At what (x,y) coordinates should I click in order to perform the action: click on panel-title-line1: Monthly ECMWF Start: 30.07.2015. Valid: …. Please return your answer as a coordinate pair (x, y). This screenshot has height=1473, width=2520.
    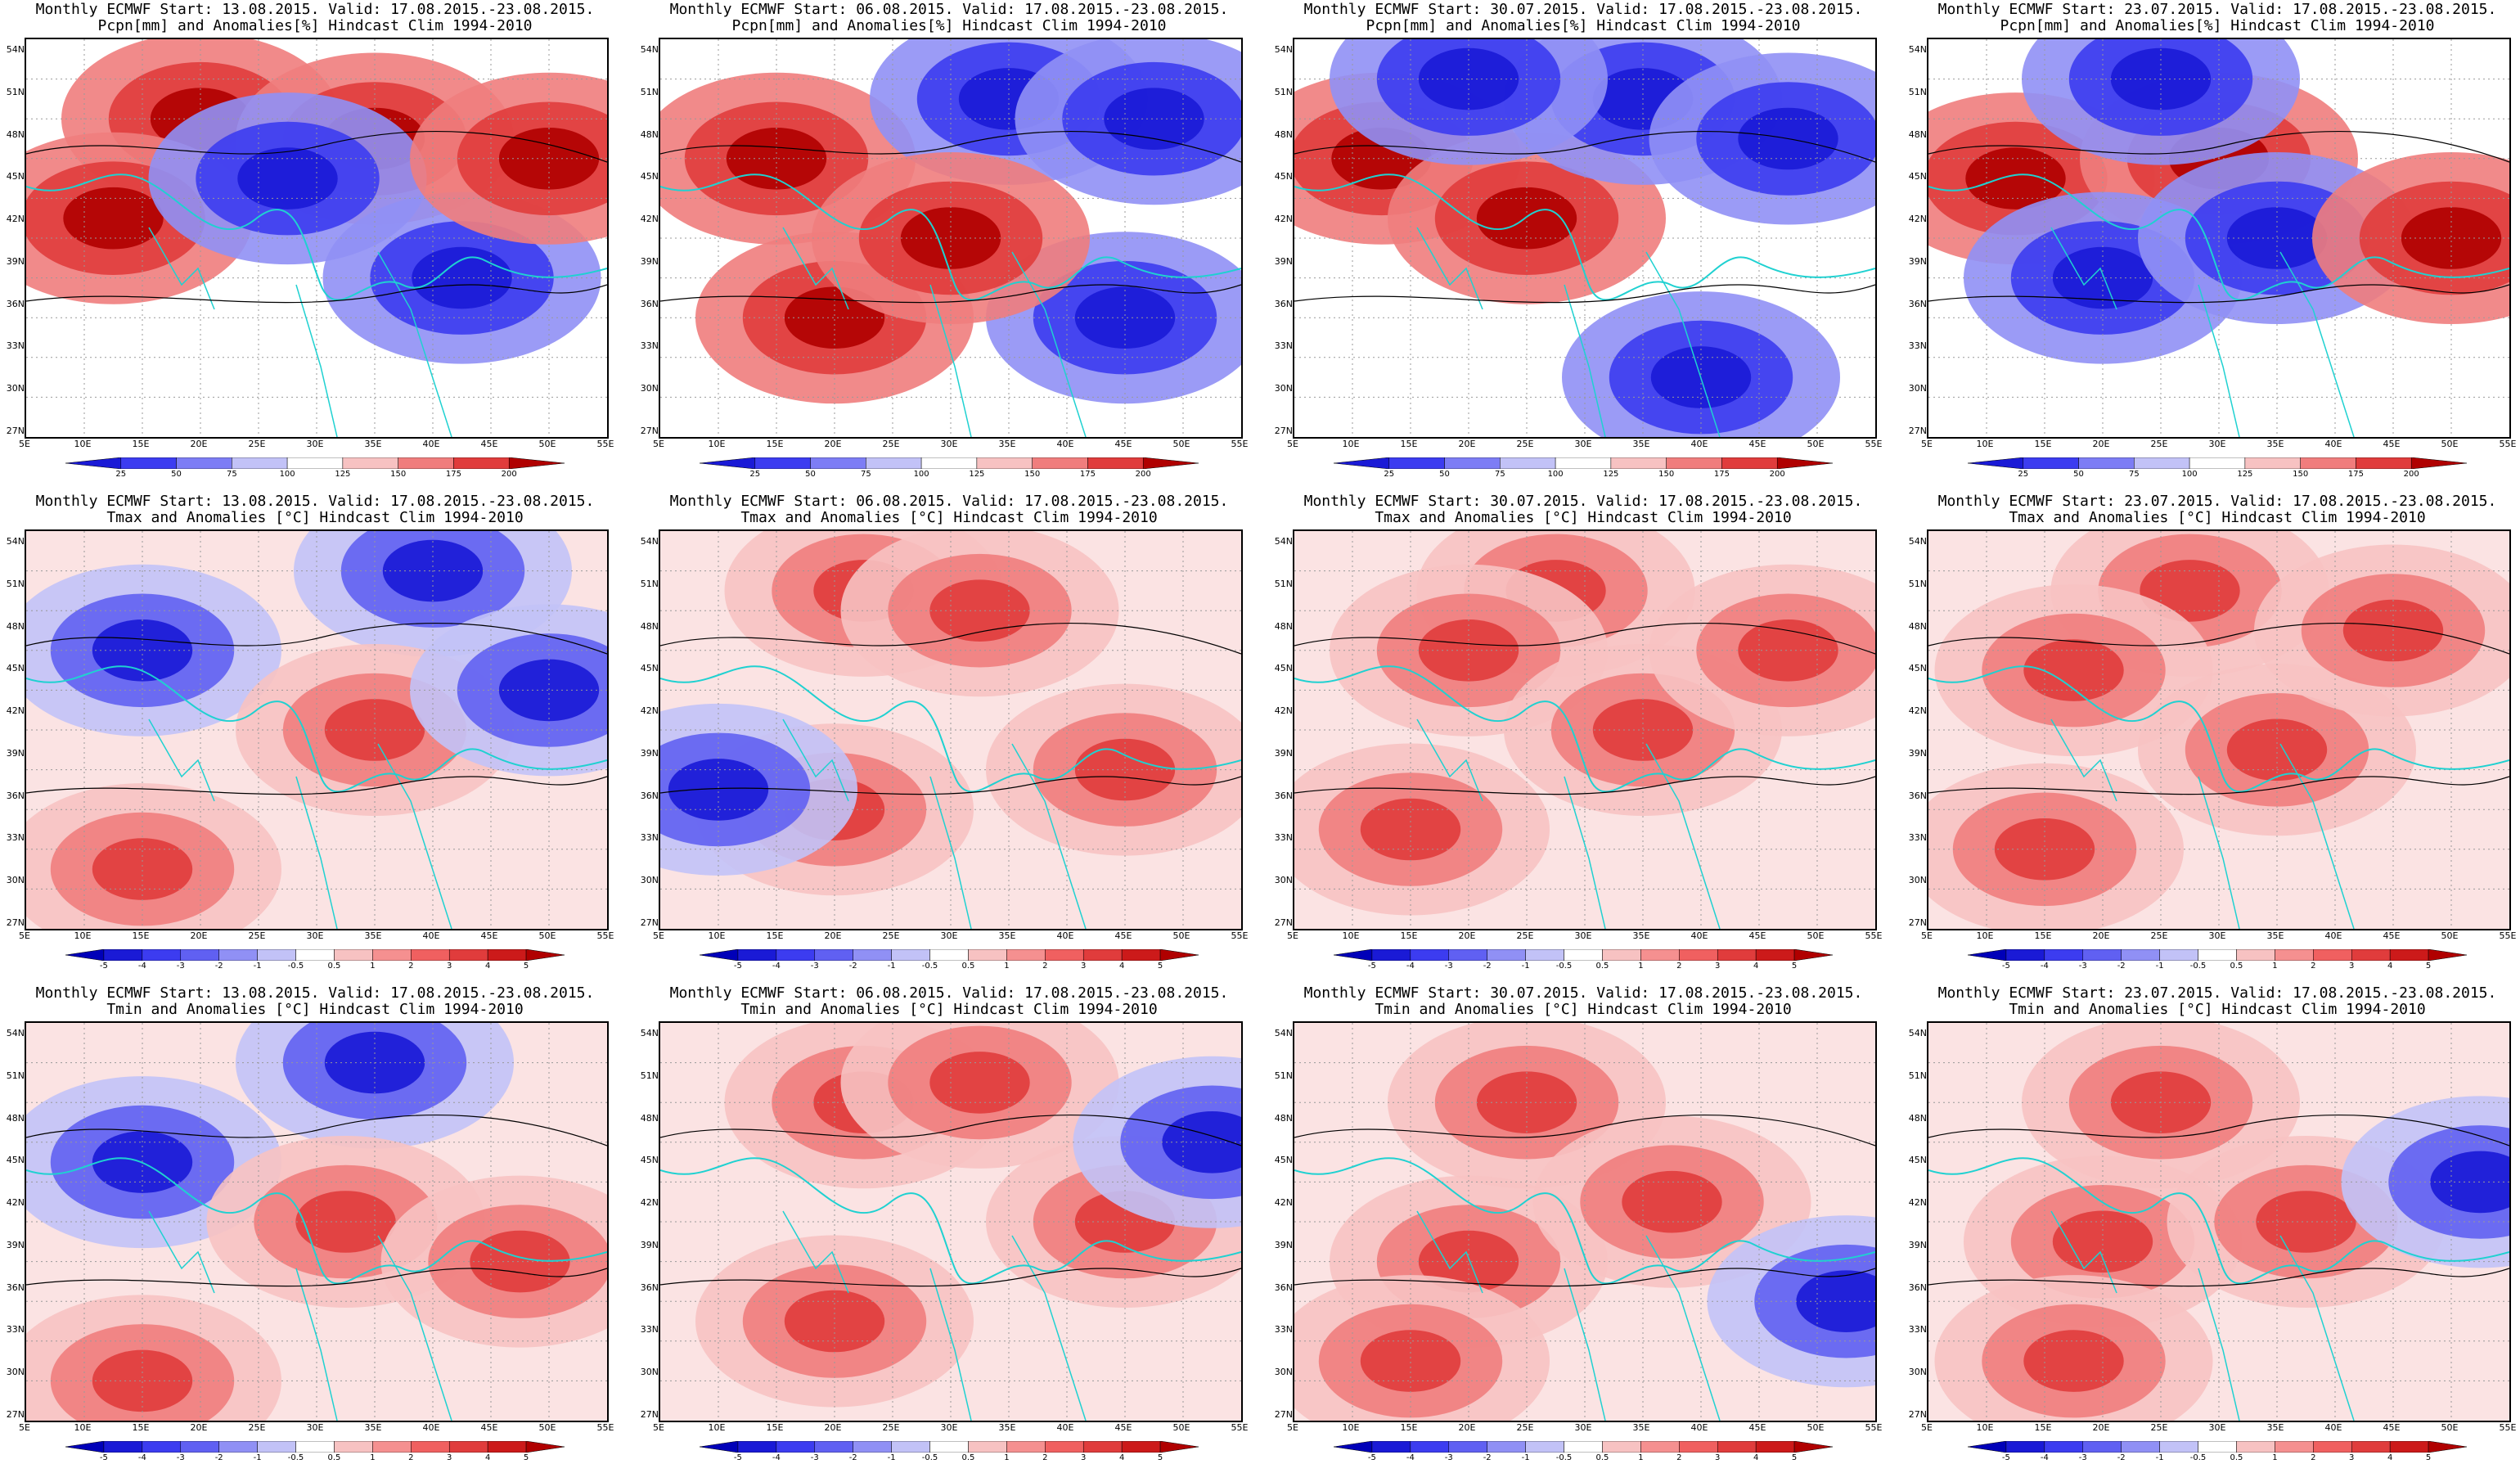
    Looking at the image, I should click on (1583, 10).